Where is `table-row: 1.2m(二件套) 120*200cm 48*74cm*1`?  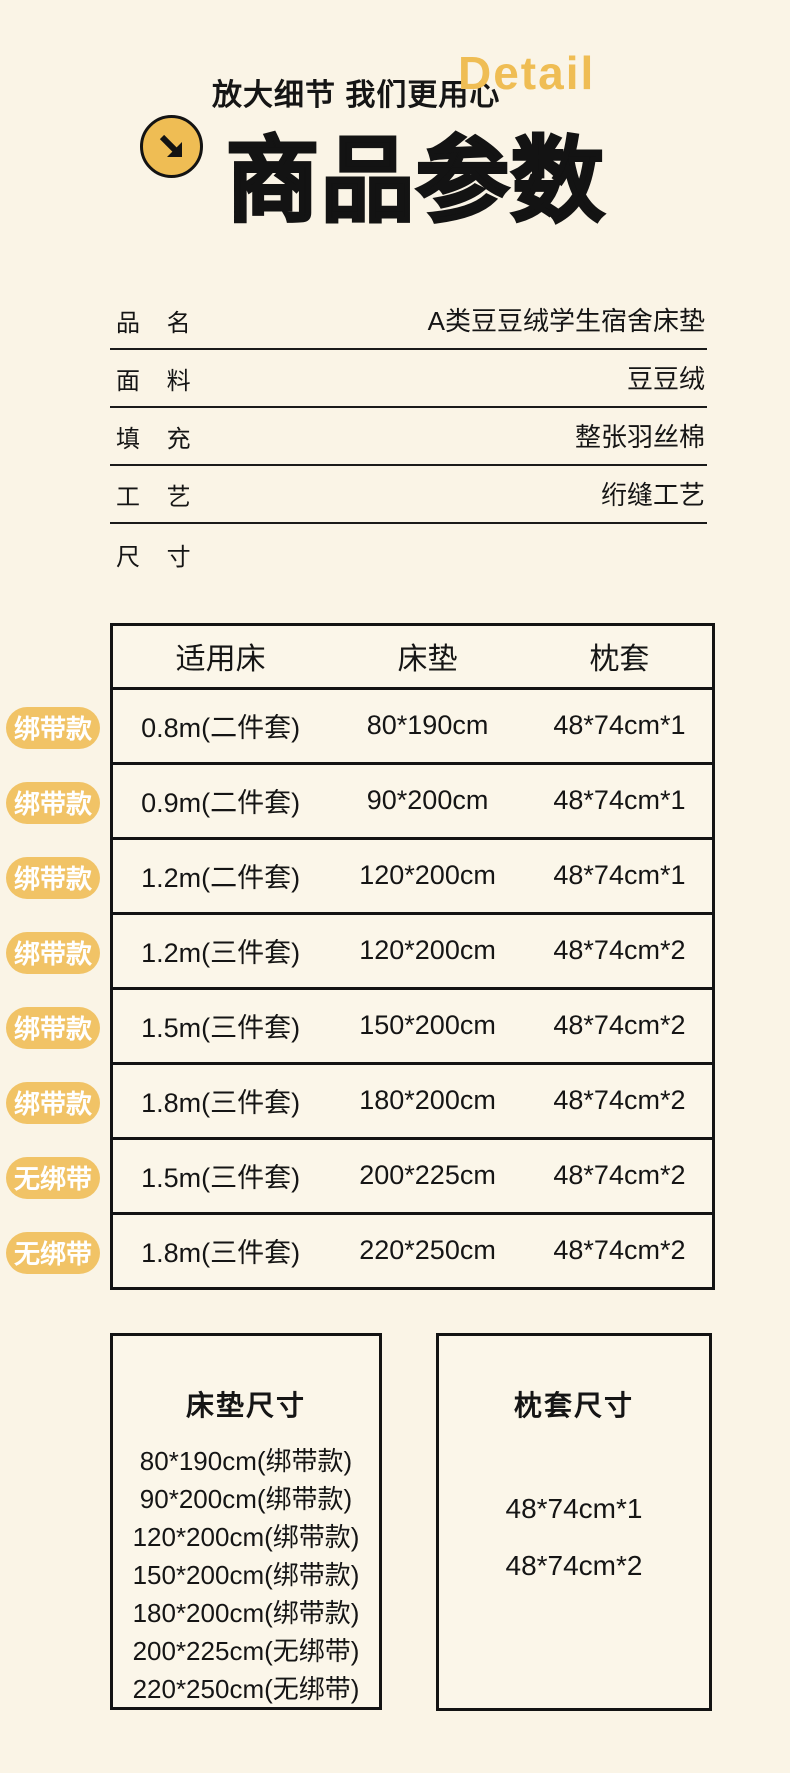
table-row: 1.2m(二件套) 120*200cm 48*74cm*1 is located at coordinates (412, 876).